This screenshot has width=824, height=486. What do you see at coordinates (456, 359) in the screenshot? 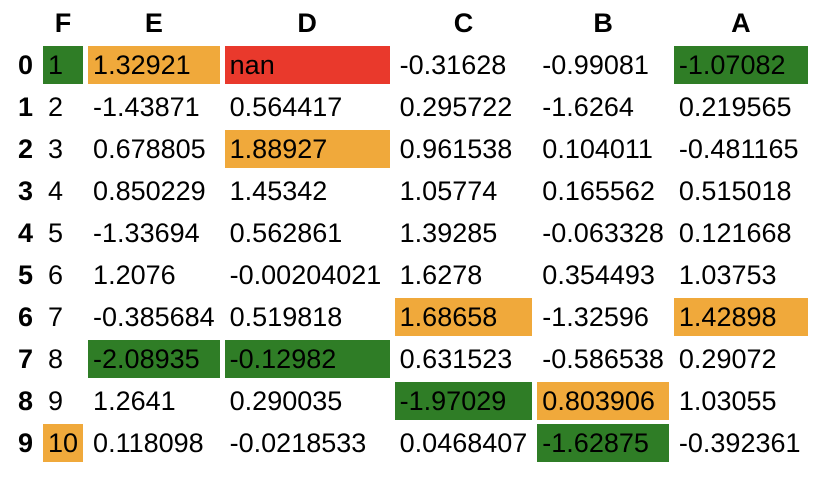
I see `table-cell: 0.631523` at bounding box center [456, 359].